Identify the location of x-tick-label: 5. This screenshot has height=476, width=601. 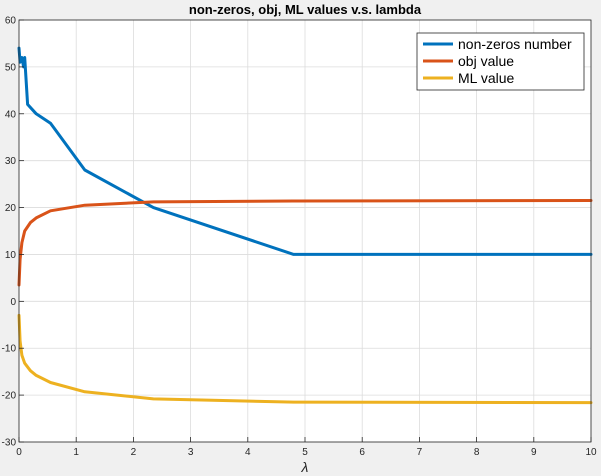
(305, 452).